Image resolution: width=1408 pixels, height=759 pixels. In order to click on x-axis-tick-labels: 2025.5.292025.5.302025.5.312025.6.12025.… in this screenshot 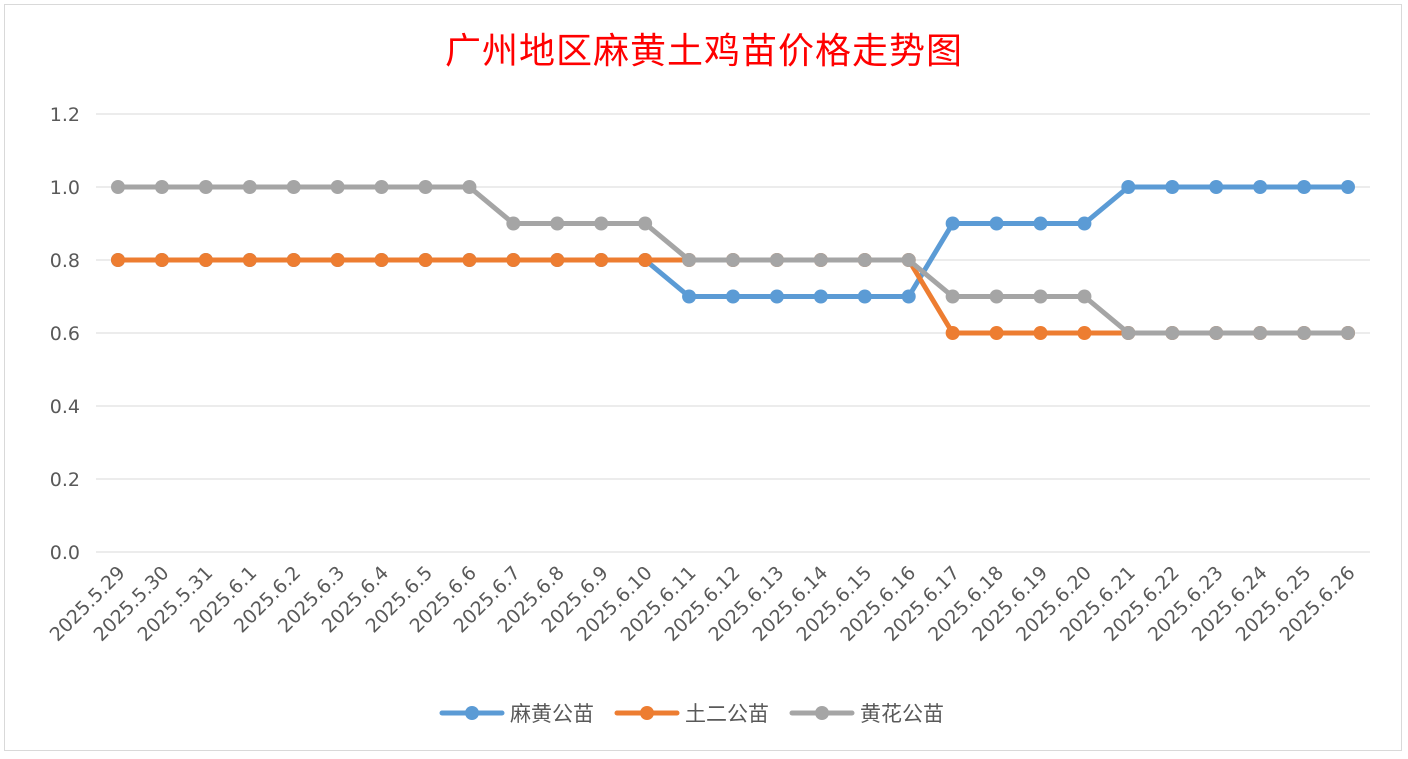, I will do `click(703, 604)`.